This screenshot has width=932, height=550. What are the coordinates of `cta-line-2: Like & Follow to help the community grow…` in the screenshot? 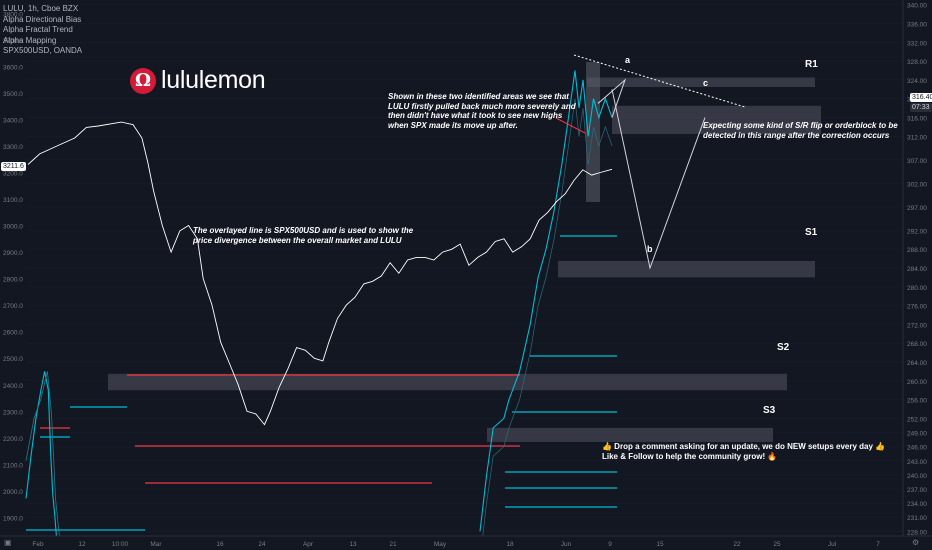 It's located at (690, 456).